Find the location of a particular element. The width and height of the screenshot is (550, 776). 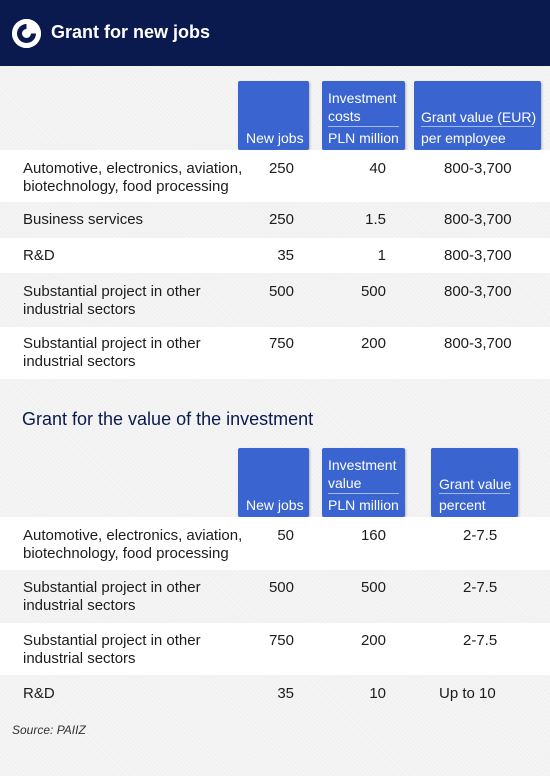

table-row: Business services 250 1.5 800-3,700 is located at coordinates (275, 220).